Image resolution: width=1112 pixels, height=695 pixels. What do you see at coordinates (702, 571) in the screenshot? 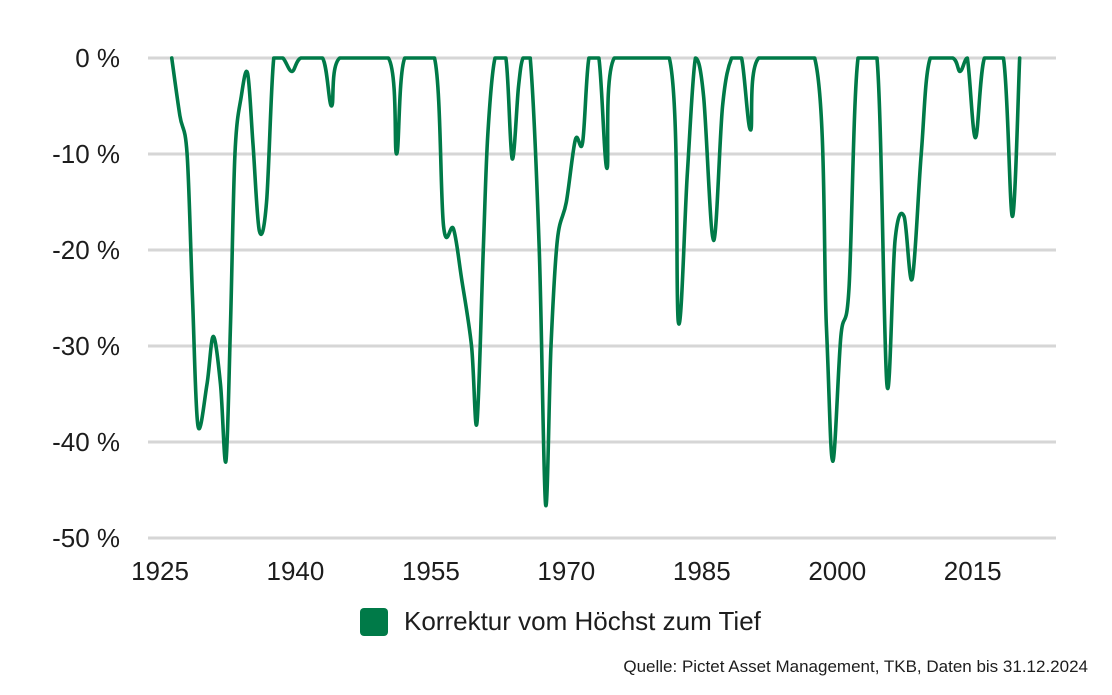
I see `x-tick-label: 1985` at bounding box center [702, 571].